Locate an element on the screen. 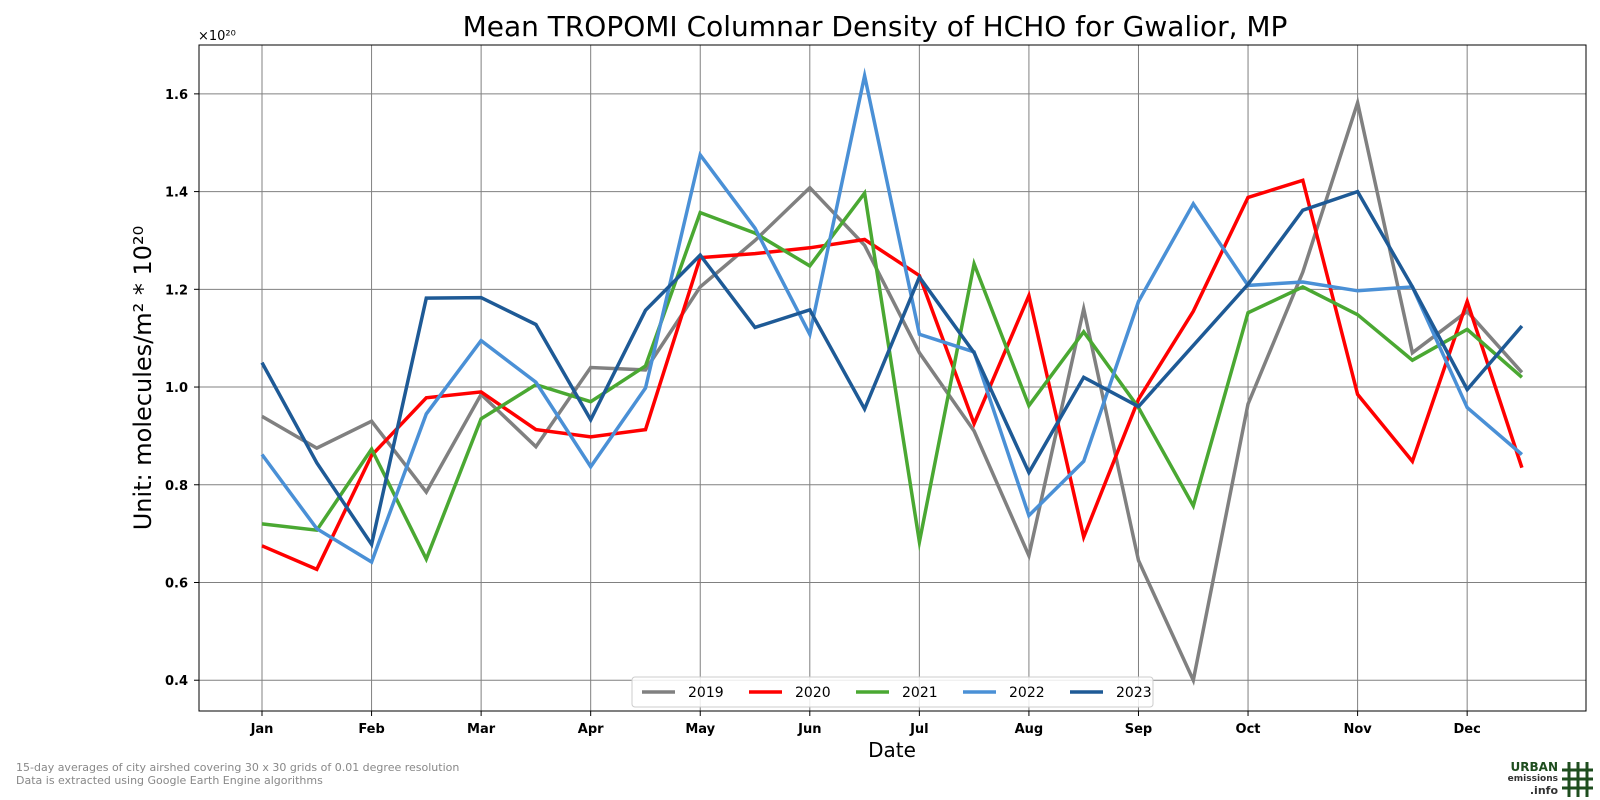  y-tick-label: 1.2 is located at coordinates (176, 290).